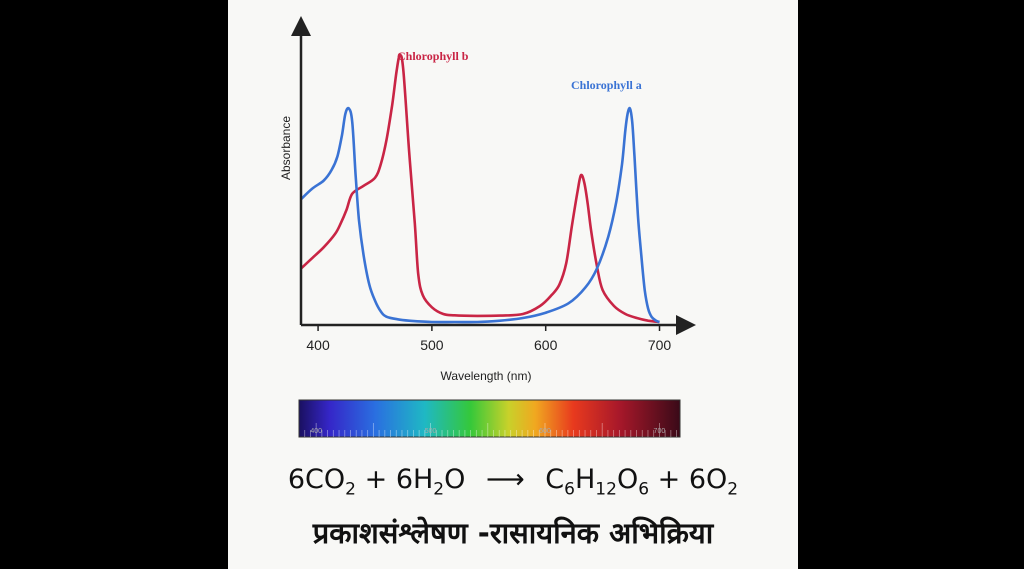 The width and height of the screenshot is (1024, 569). Describe the element at coordinates (431, 431) in the screenshot. I see `spectrum-tick-label-500: 500` at that location.